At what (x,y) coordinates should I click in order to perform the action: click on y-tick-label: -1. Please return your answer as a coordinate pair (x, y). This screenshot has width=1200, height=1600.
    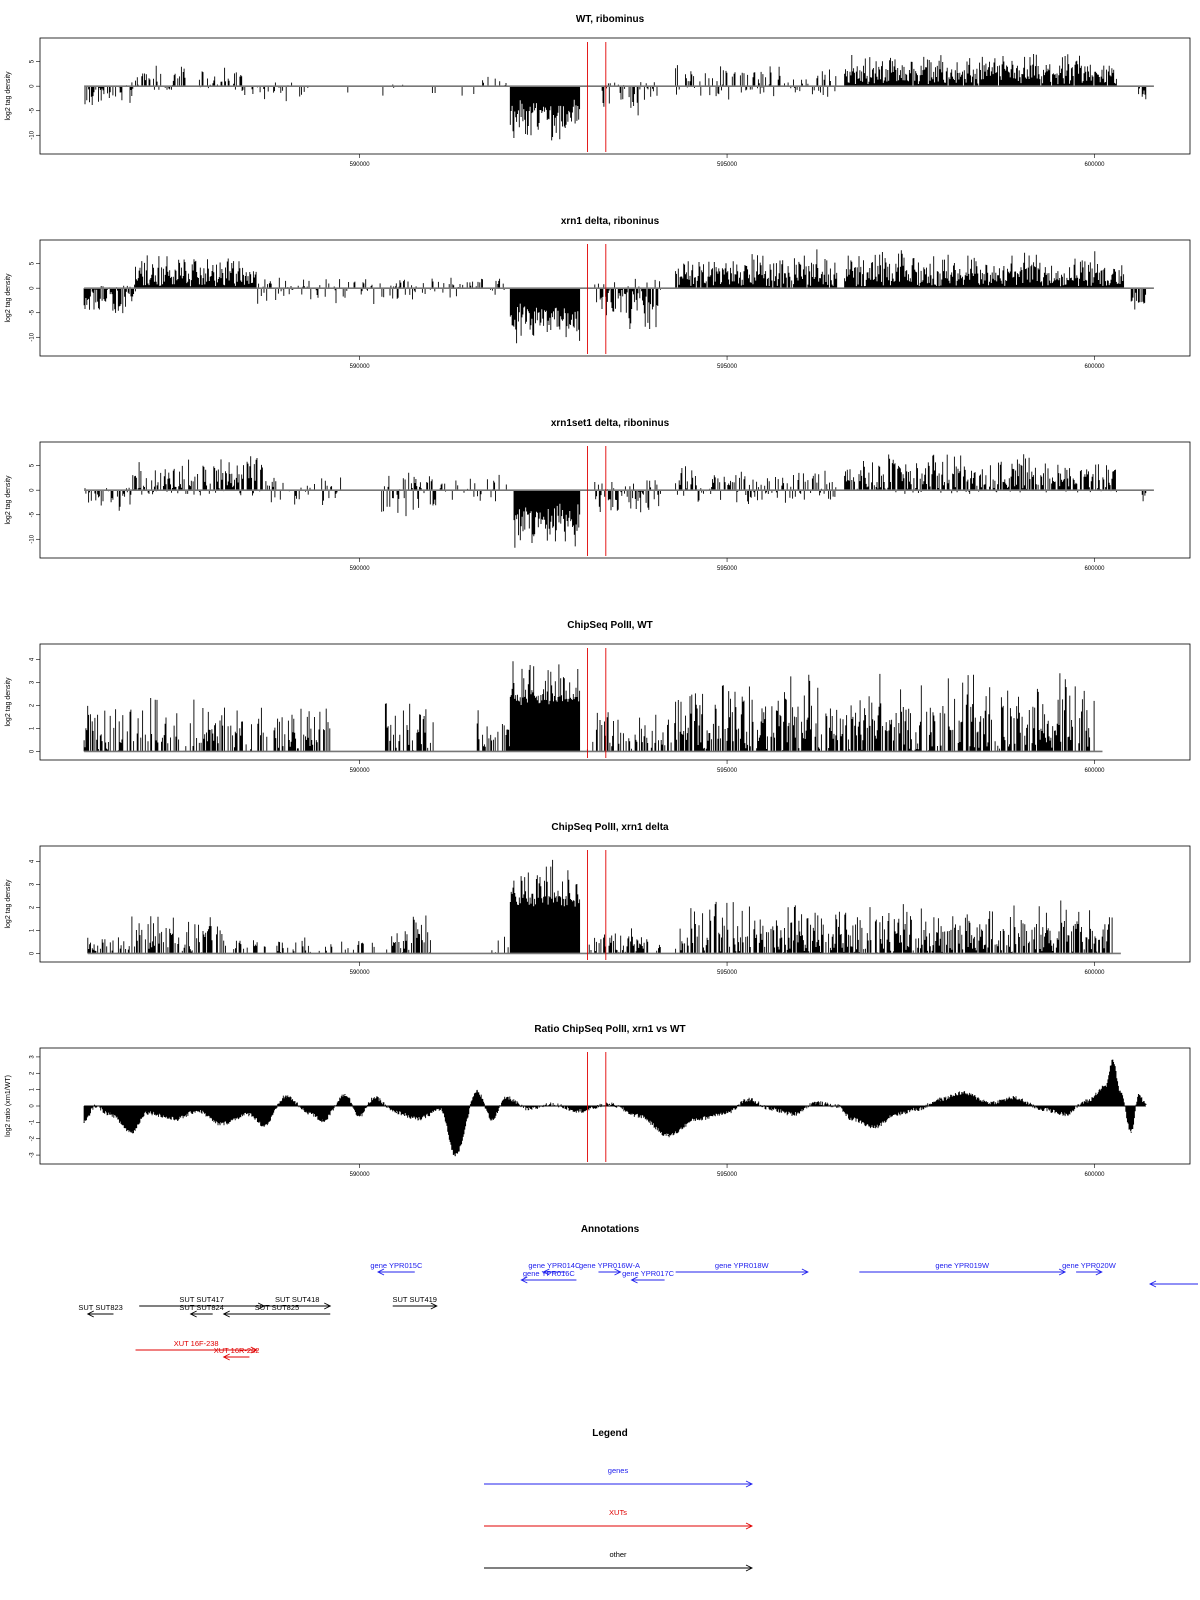
    Looking at the image, I should click on (33, 1122).